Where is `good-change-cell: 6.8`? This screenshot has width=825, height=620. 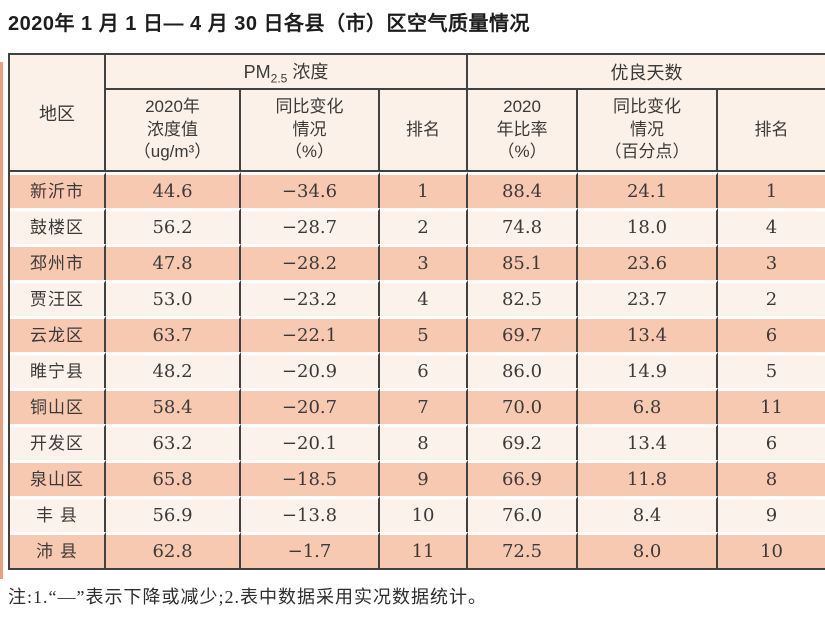
good-change-cell: 6.8 is located at coordinates (648, 406).